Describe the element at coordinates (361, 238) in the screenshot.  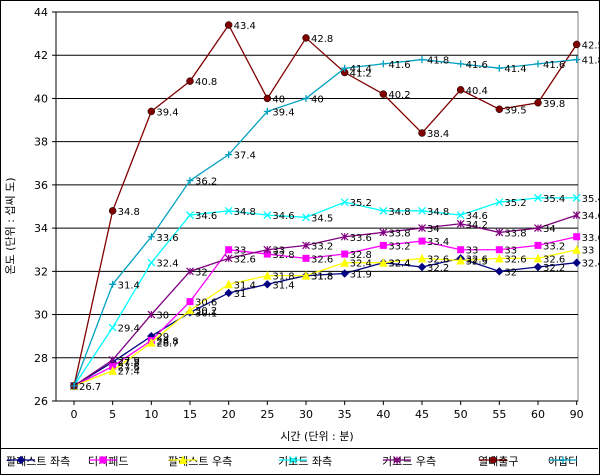
I see `data-label: 33.6` at that location.